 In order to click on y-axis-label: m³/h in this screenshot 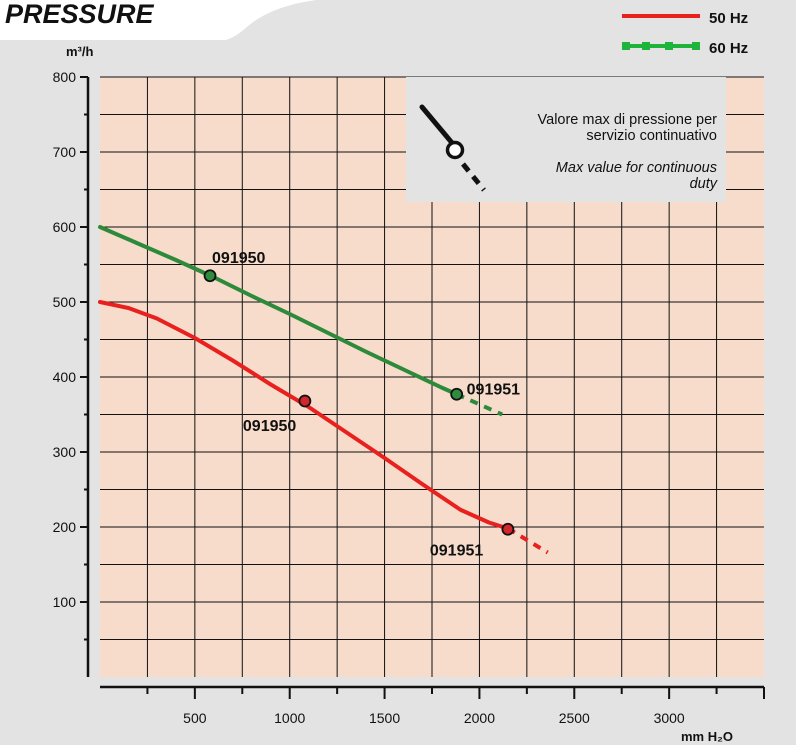, I will do `click(80, 51)`.